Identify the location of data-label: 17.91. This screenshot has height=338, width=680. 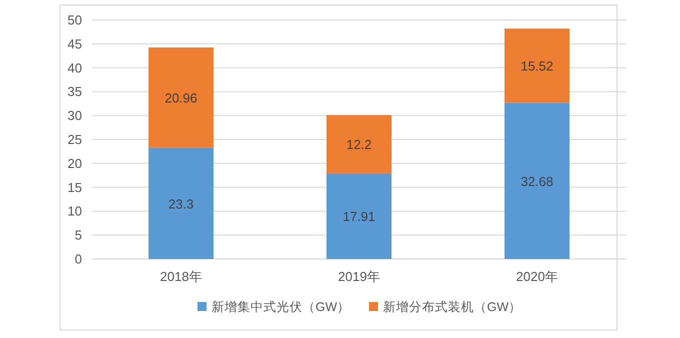
(359, 216).